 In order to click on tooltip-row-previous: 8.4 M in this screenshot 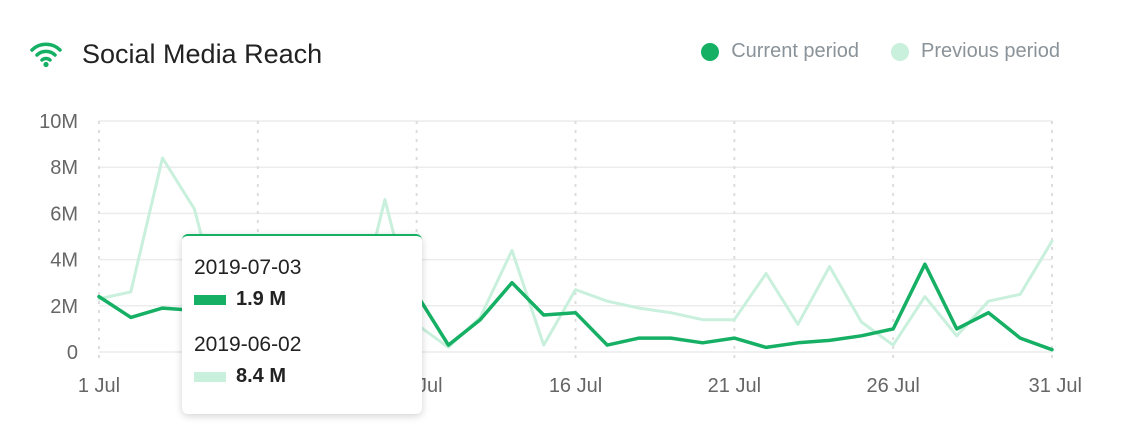, I will do `click(308, 376)`.